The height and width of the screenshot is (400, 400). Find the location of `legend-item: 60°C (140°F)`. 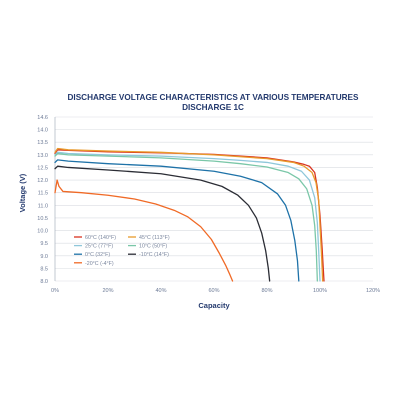

legend-item: 60°C (140°F) is located at coordinates (95, 238).